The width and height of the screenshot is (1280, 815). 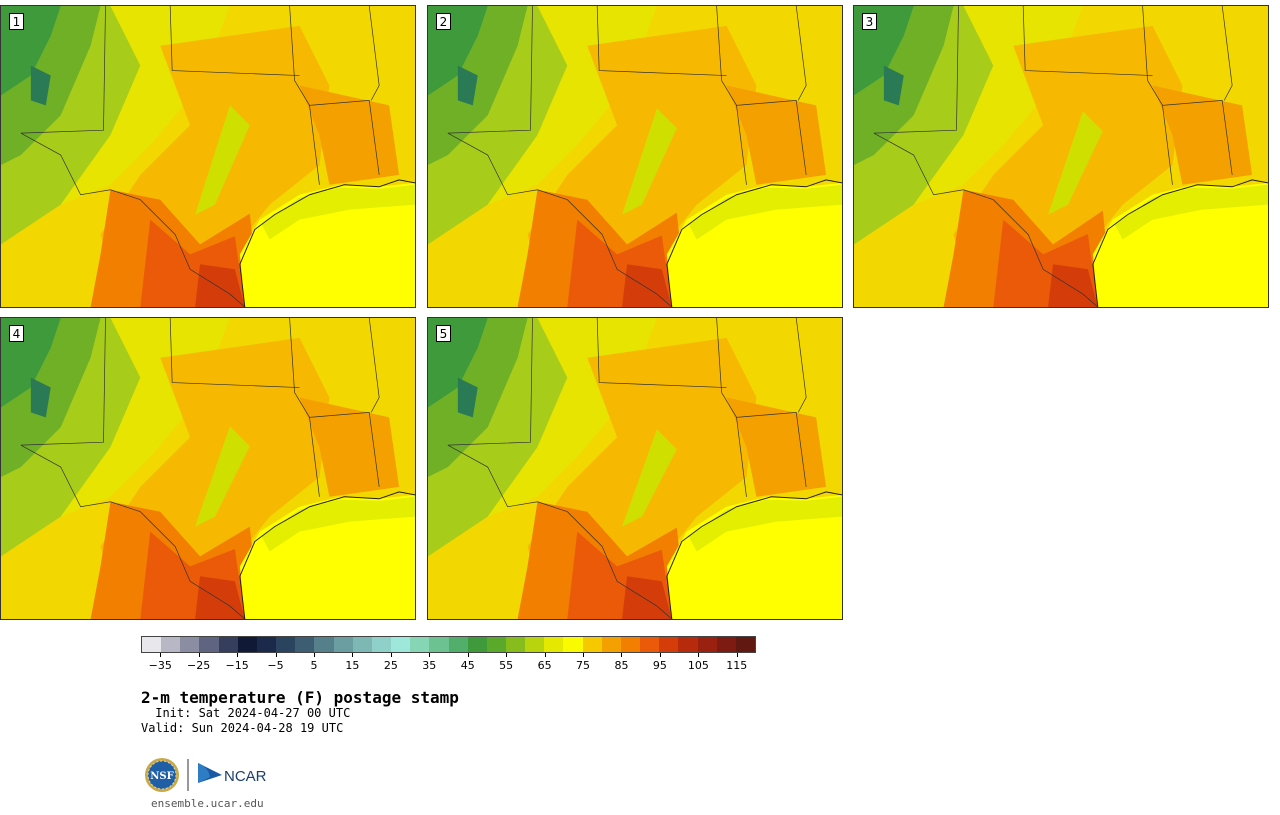 What do you see at coordinates (237, 665) in the screenshot?
I see `colorbar-tick-label: −15` at bounding box center [237, 665].